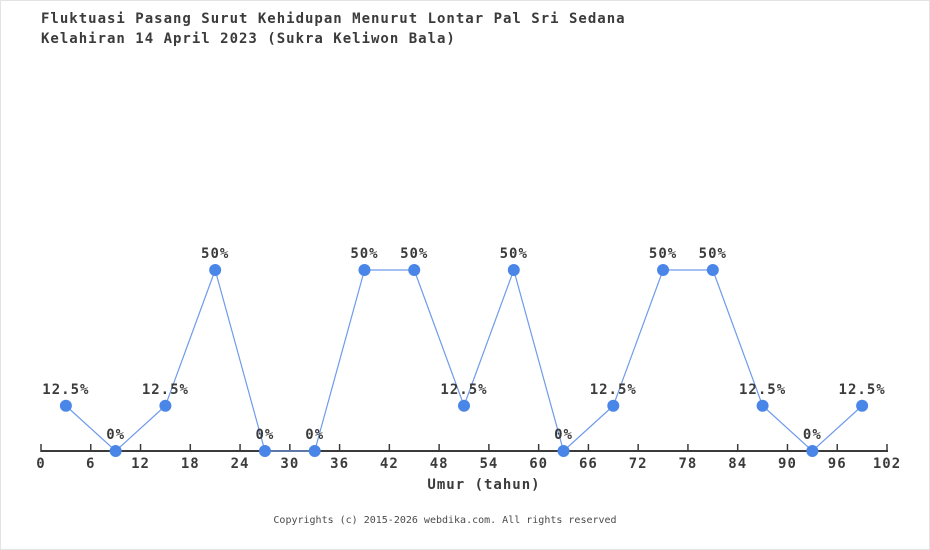 Image resolution: width=930 pixels, height=550 pixels. Describe the element at coordinates (339, 464) in the screenshot. I see `x-tick-label: 36` at that location.